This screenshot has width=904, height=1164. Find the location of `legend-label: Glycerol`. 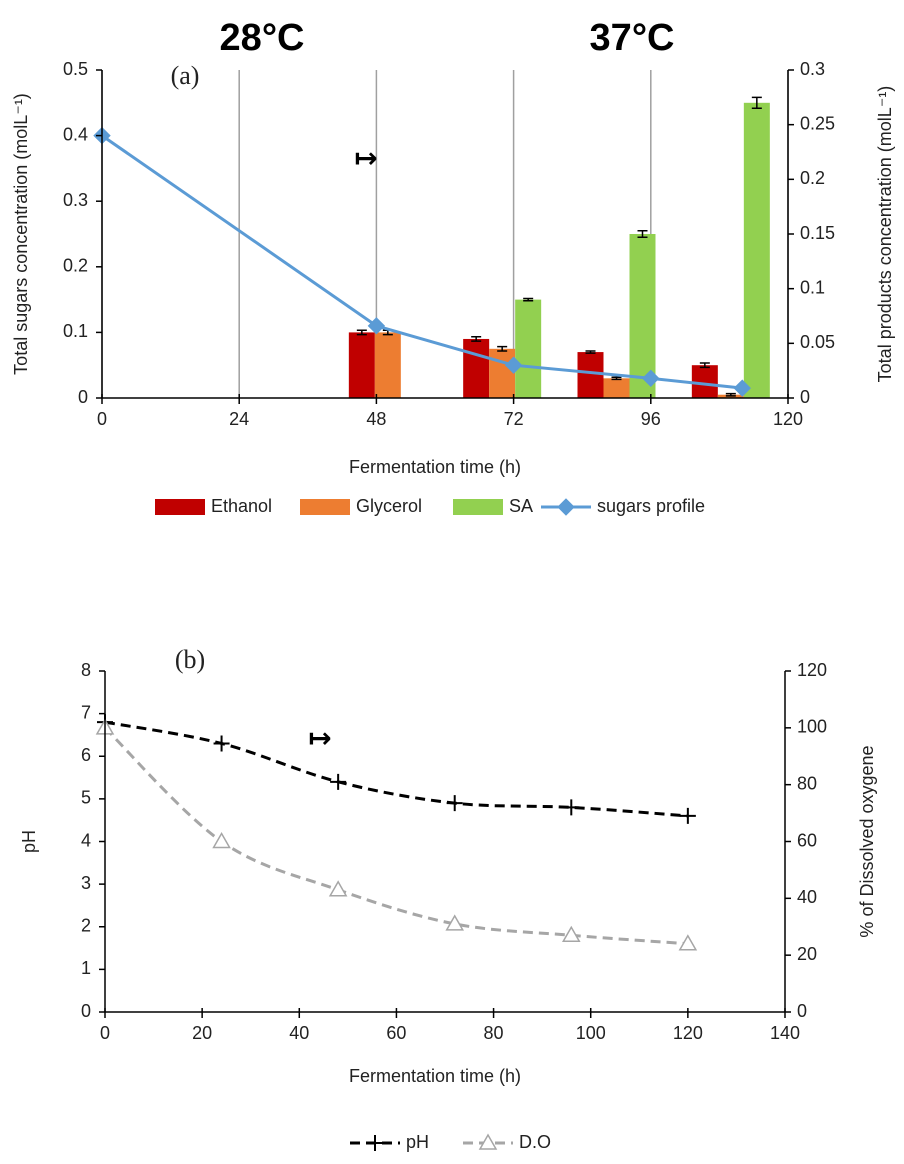

legend-label: Glycerol is located at coordinates (389, 506).